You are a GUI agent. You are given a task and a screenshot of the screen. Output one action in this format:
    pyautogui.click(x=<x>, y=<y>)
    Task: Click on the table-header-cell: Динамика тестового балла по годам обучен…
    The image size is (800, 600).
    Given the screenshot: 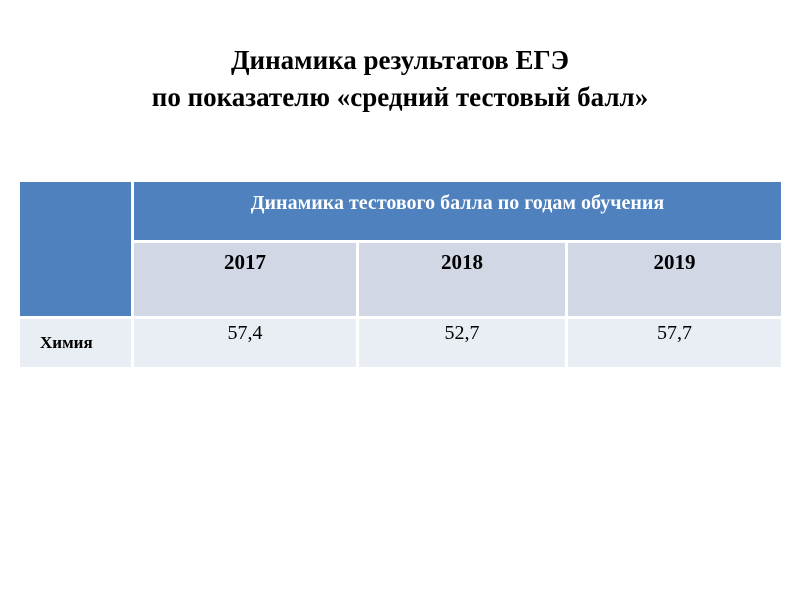 What is the action you would take?
    pyautogui.click(x=457, y=211)
    